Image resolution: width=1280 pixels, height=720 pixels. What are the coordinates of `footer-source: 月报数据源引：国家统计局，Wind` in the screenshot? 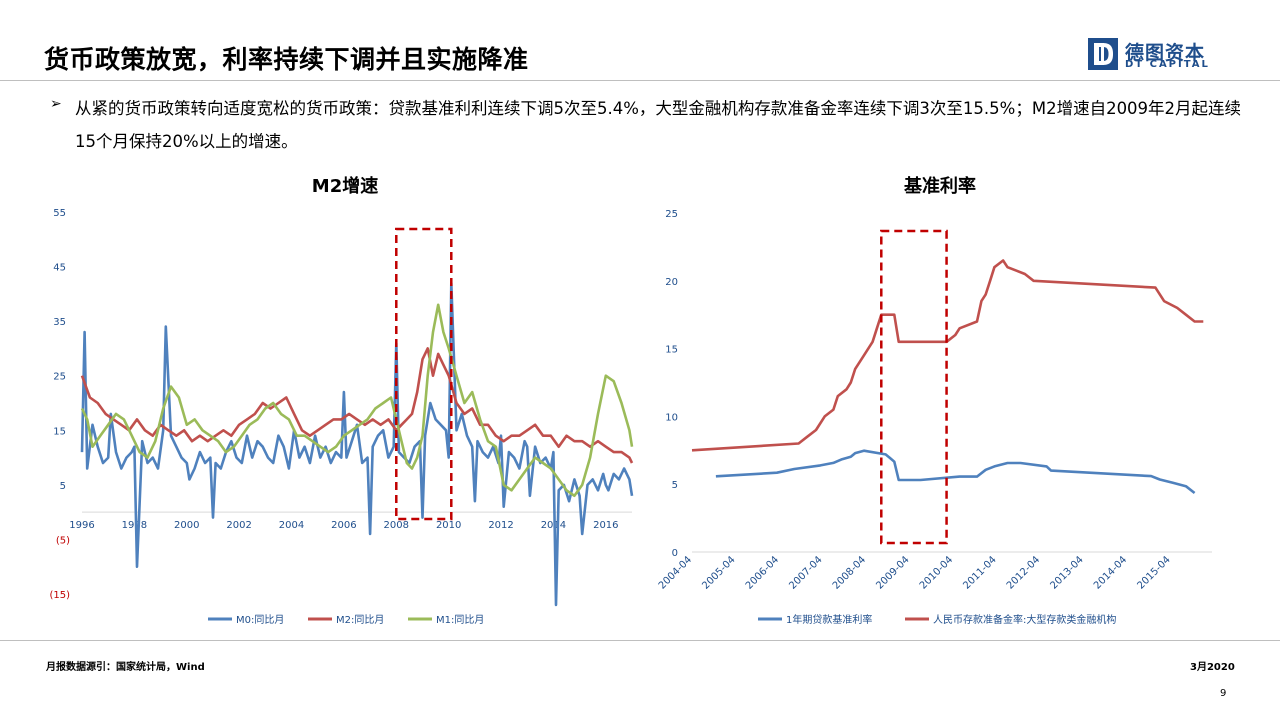 It's located at (125, 667).